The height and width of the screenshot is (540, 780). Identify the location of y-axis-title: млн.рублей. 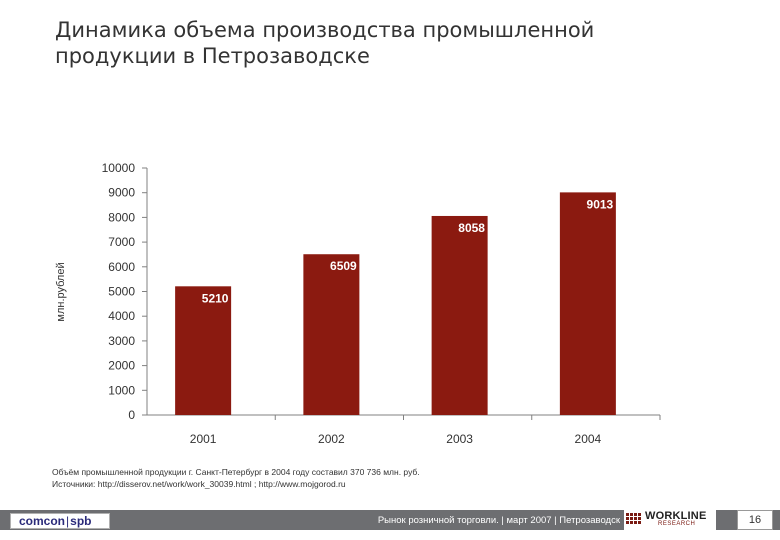
(61, 291).